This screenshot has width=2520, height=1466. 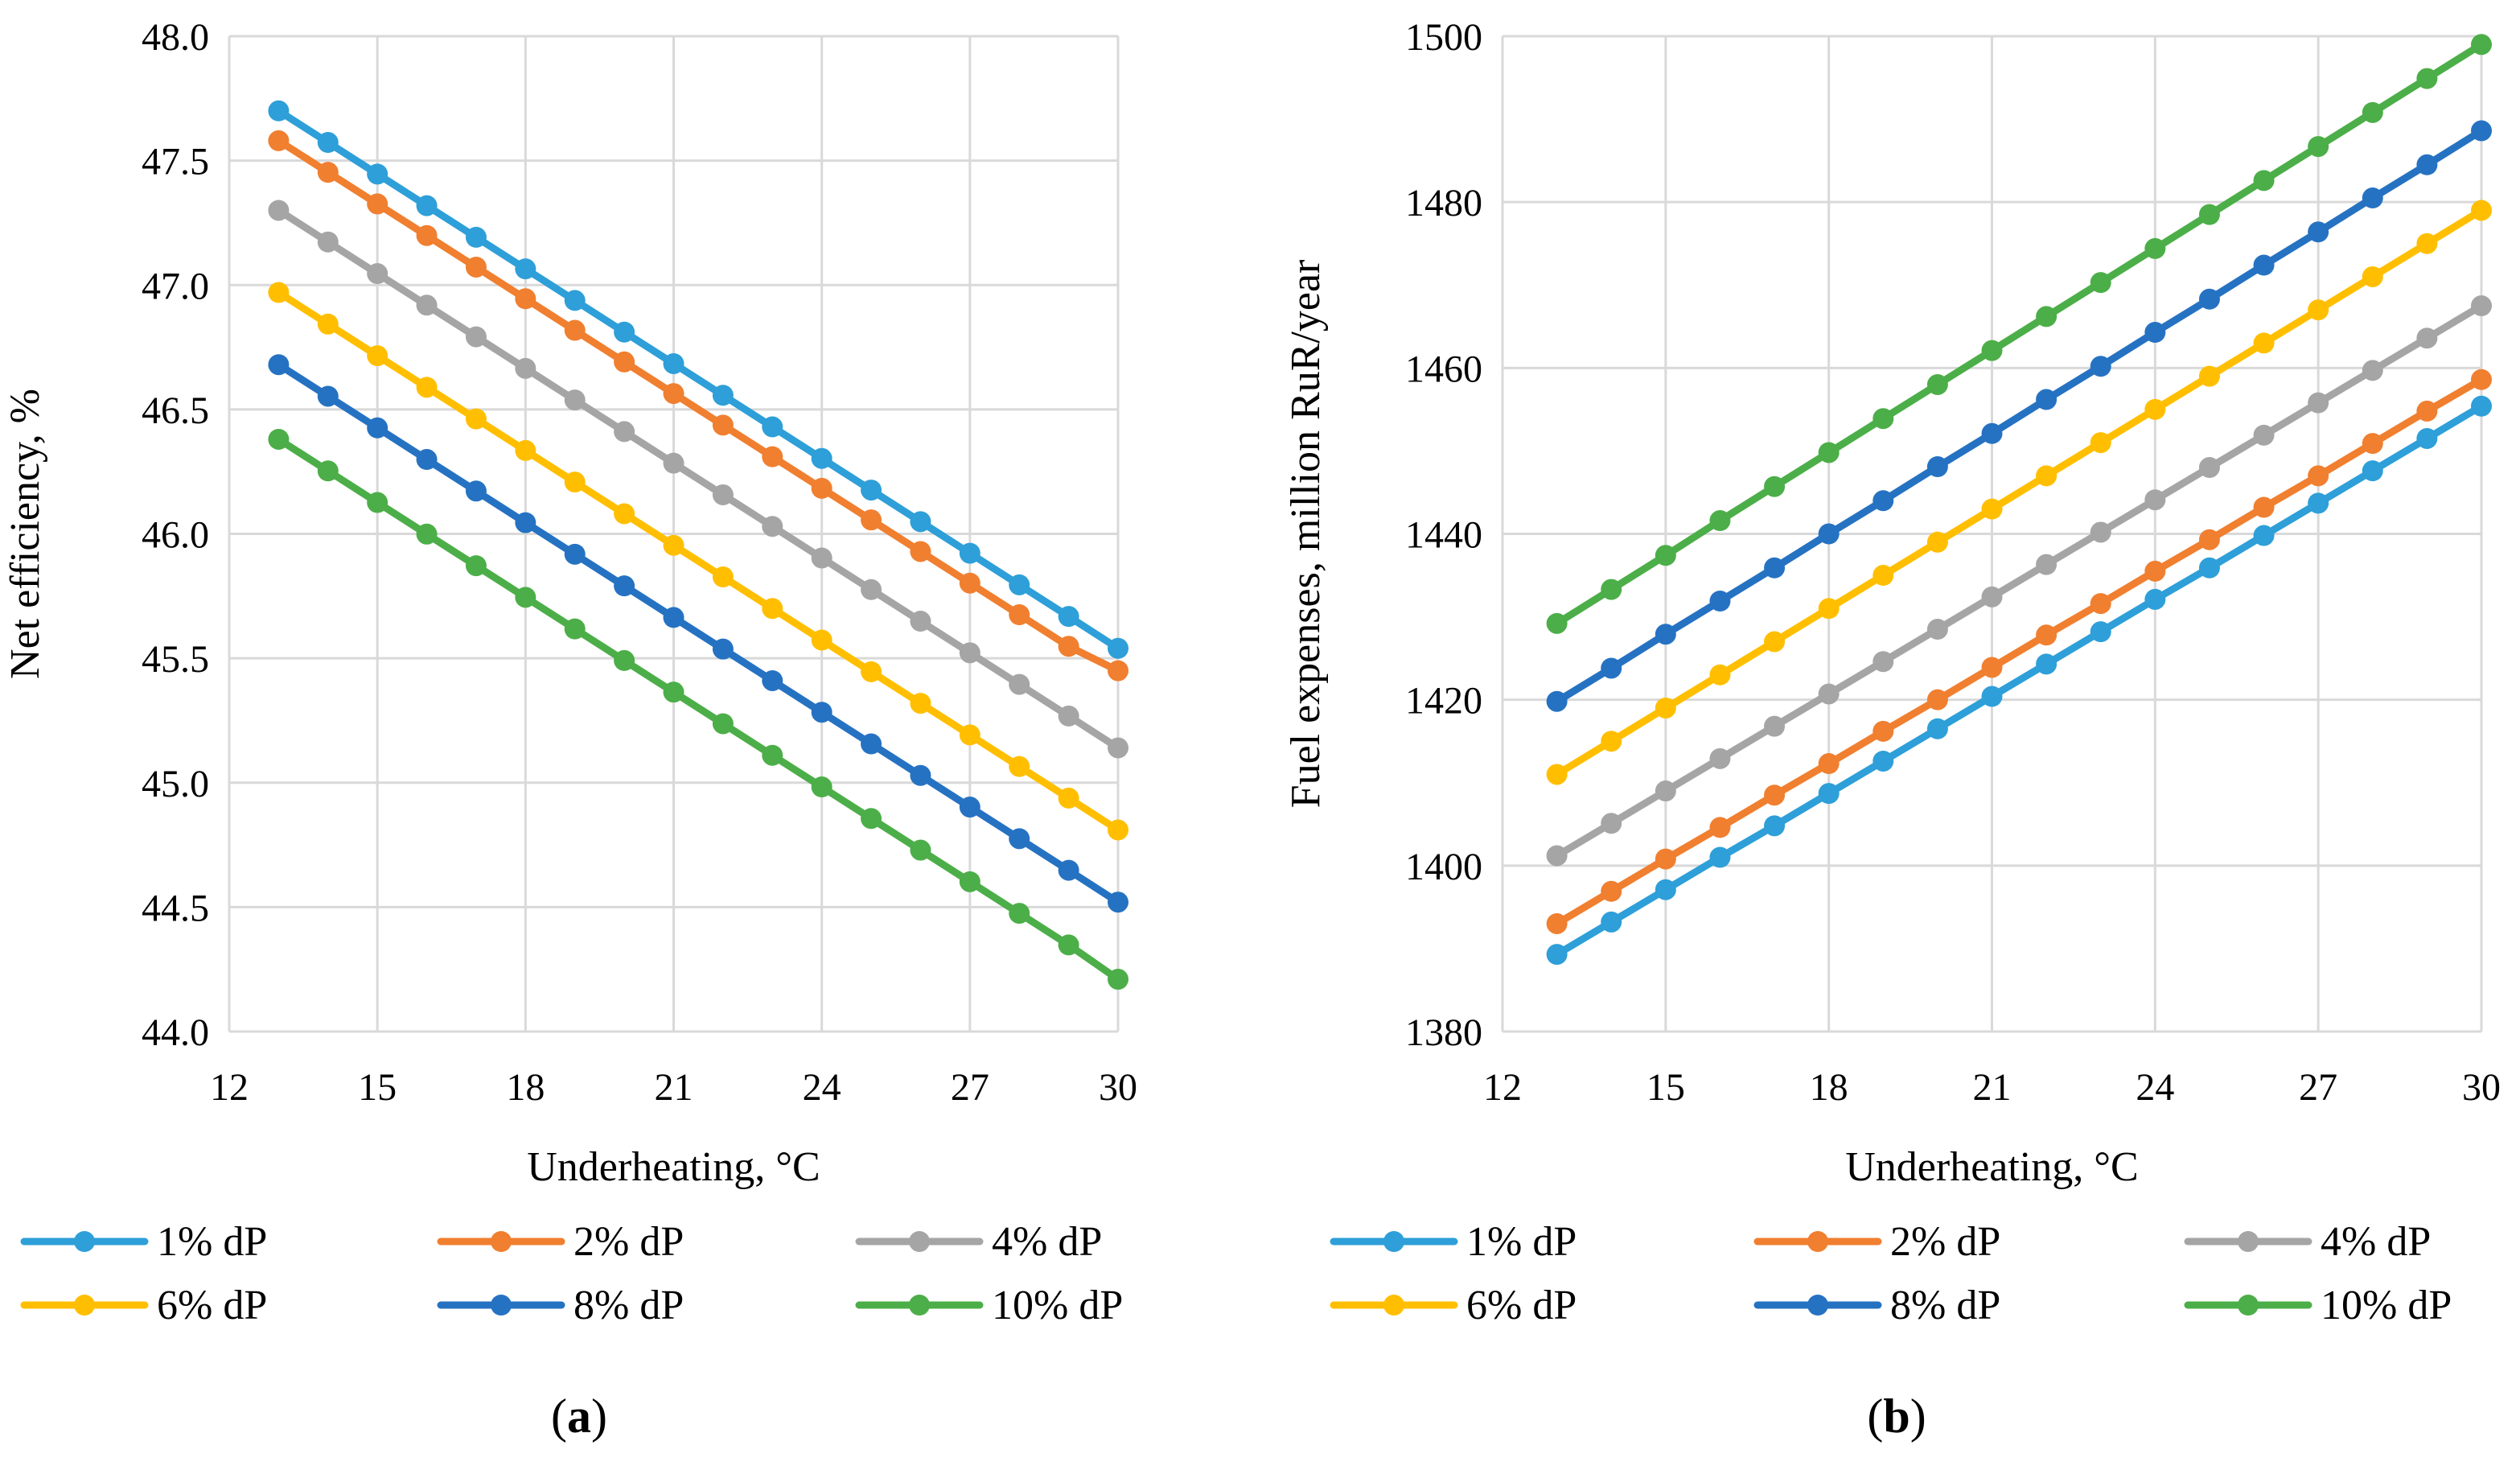 What do you see at coordinates (175, 286) in the screenshot?
I see `y-tick-label: 47.0` at bounding box center [175, 286].